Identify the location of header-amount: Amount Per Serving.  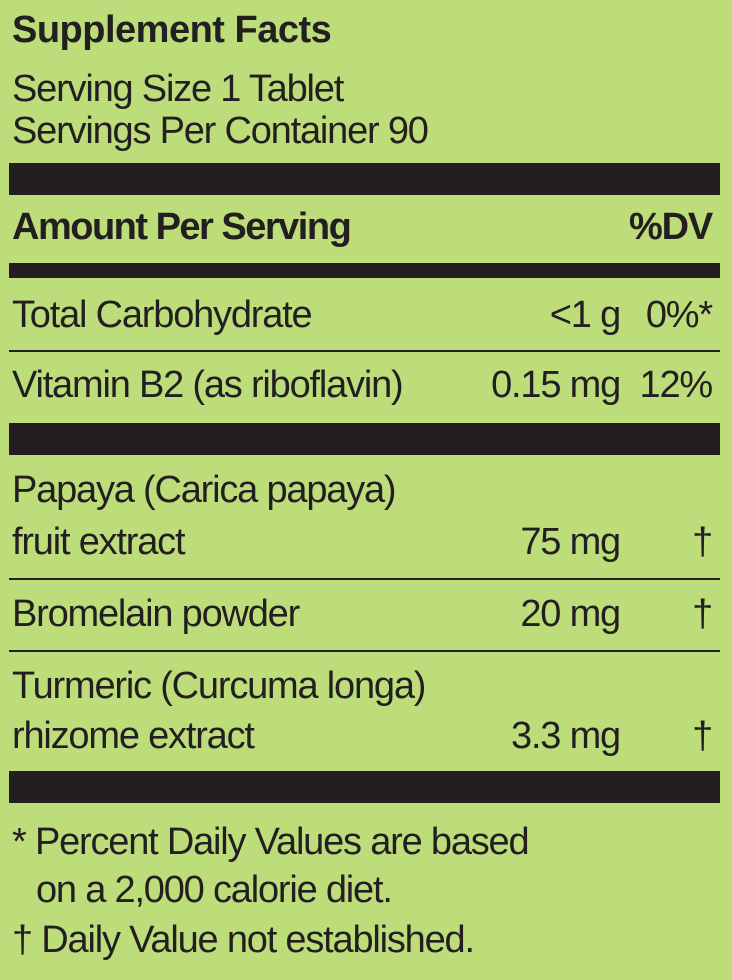
(182, 227).